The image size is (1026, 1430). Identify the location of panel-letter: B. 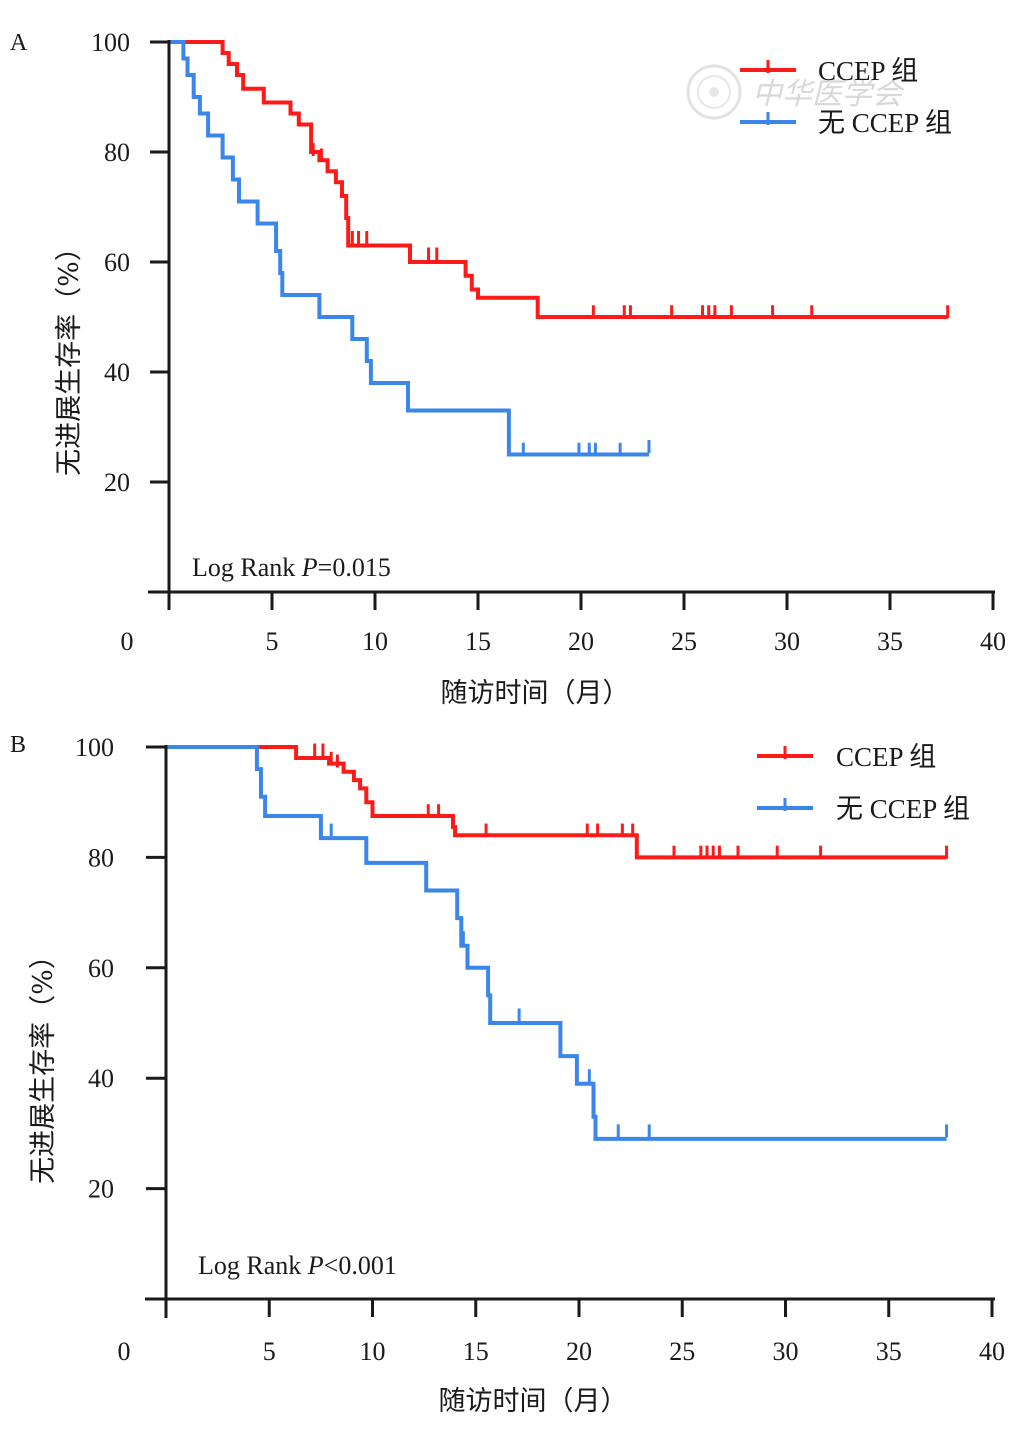
(18, 745).